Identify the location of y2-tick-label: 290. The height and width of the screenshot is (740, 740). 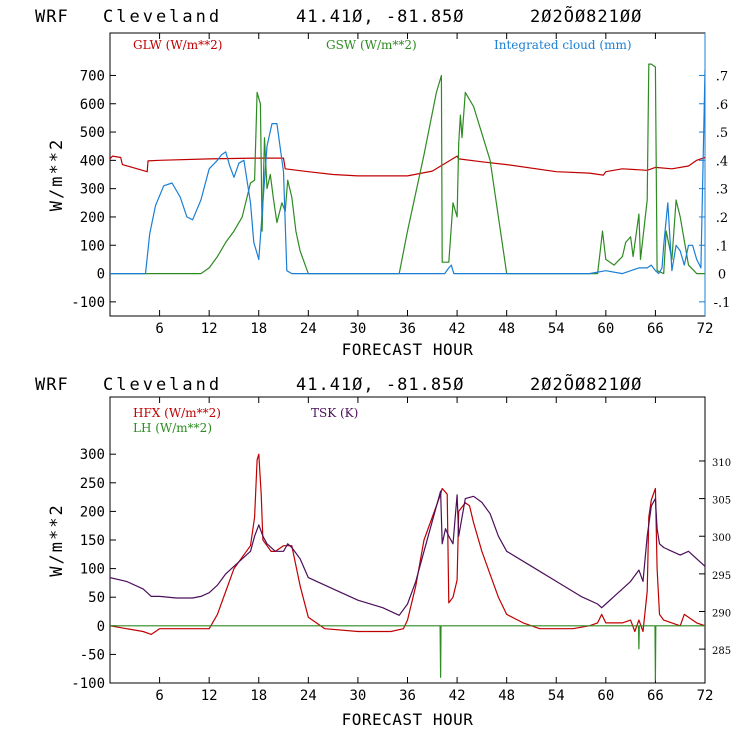
(721, 614).